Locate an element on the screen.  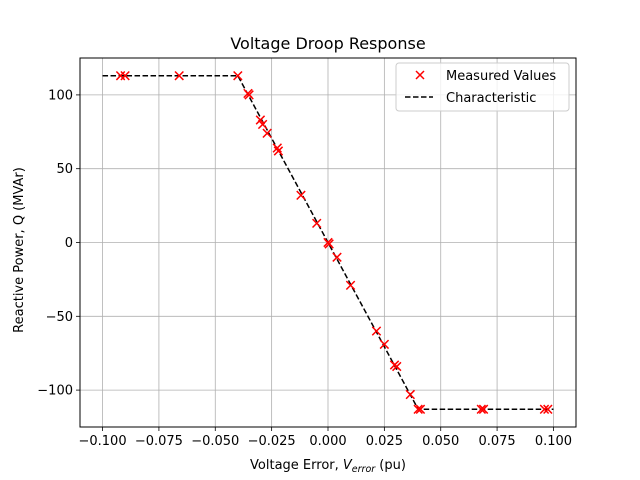
x-tick-label: −0.100 is located at coordinates (102, 441).